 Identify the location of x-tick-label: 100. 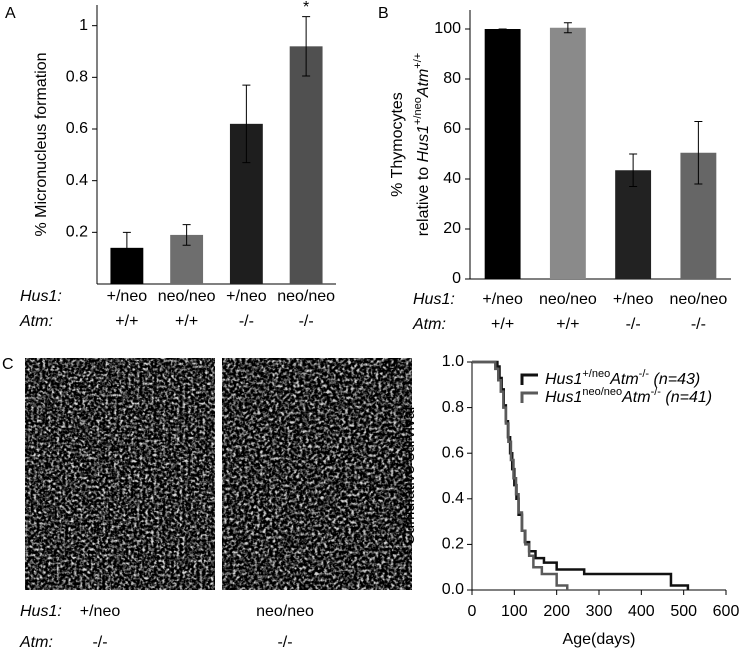
(514, 611).